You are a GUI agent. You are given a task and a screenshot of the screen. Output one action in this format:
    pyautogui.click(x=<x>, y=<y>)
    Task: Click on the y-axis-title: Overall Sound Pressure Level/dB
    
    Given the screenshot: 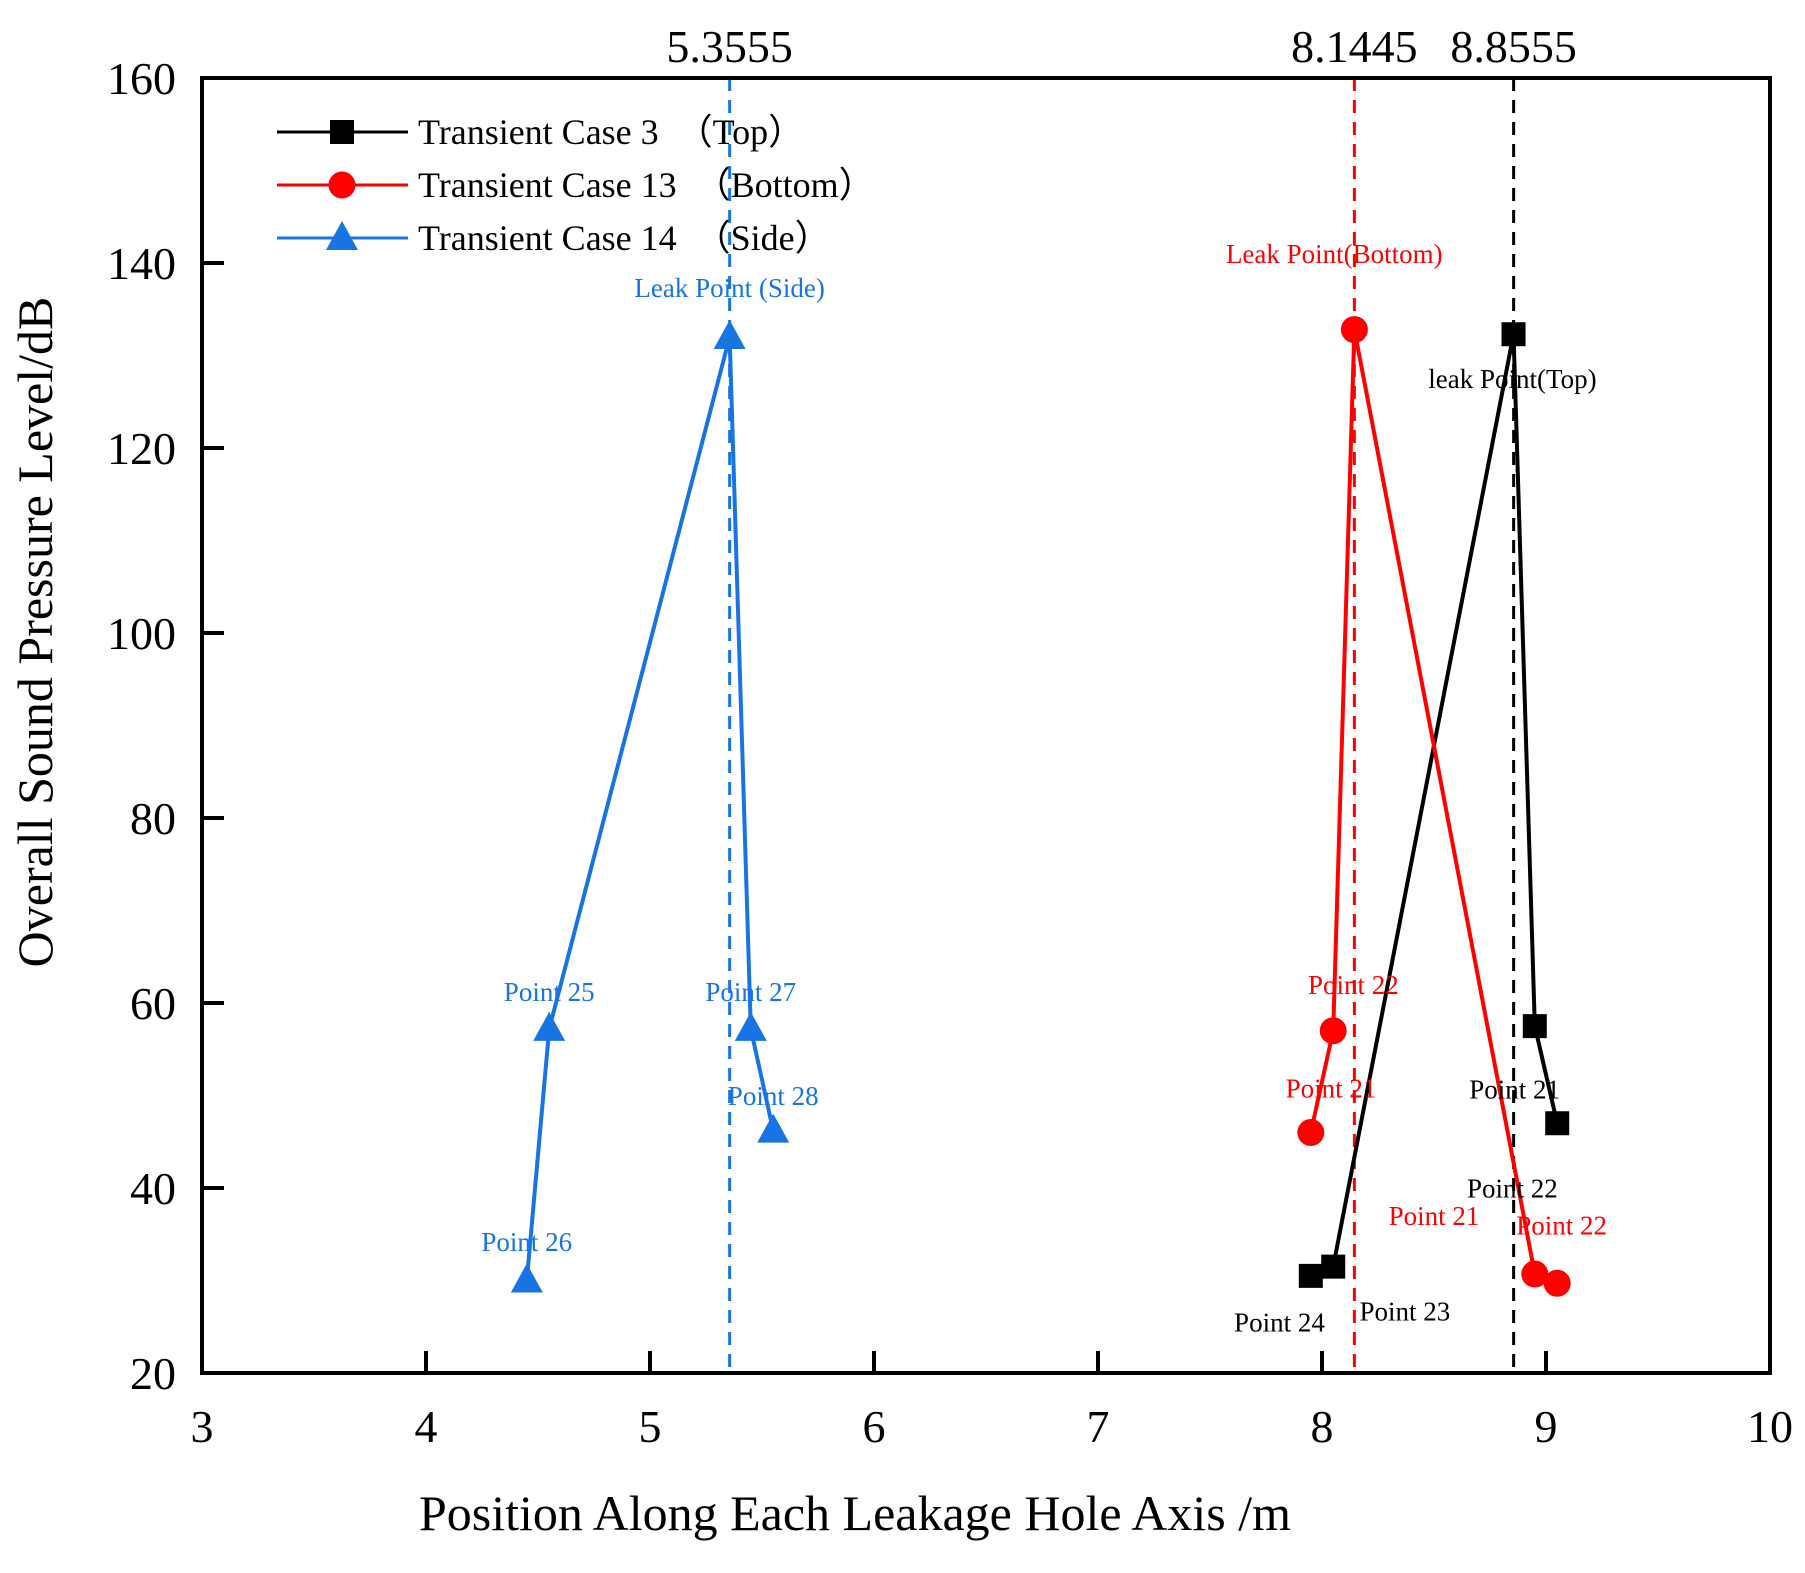 What is the action you would take?
    pyautogui.click(x=35, y=632)
    